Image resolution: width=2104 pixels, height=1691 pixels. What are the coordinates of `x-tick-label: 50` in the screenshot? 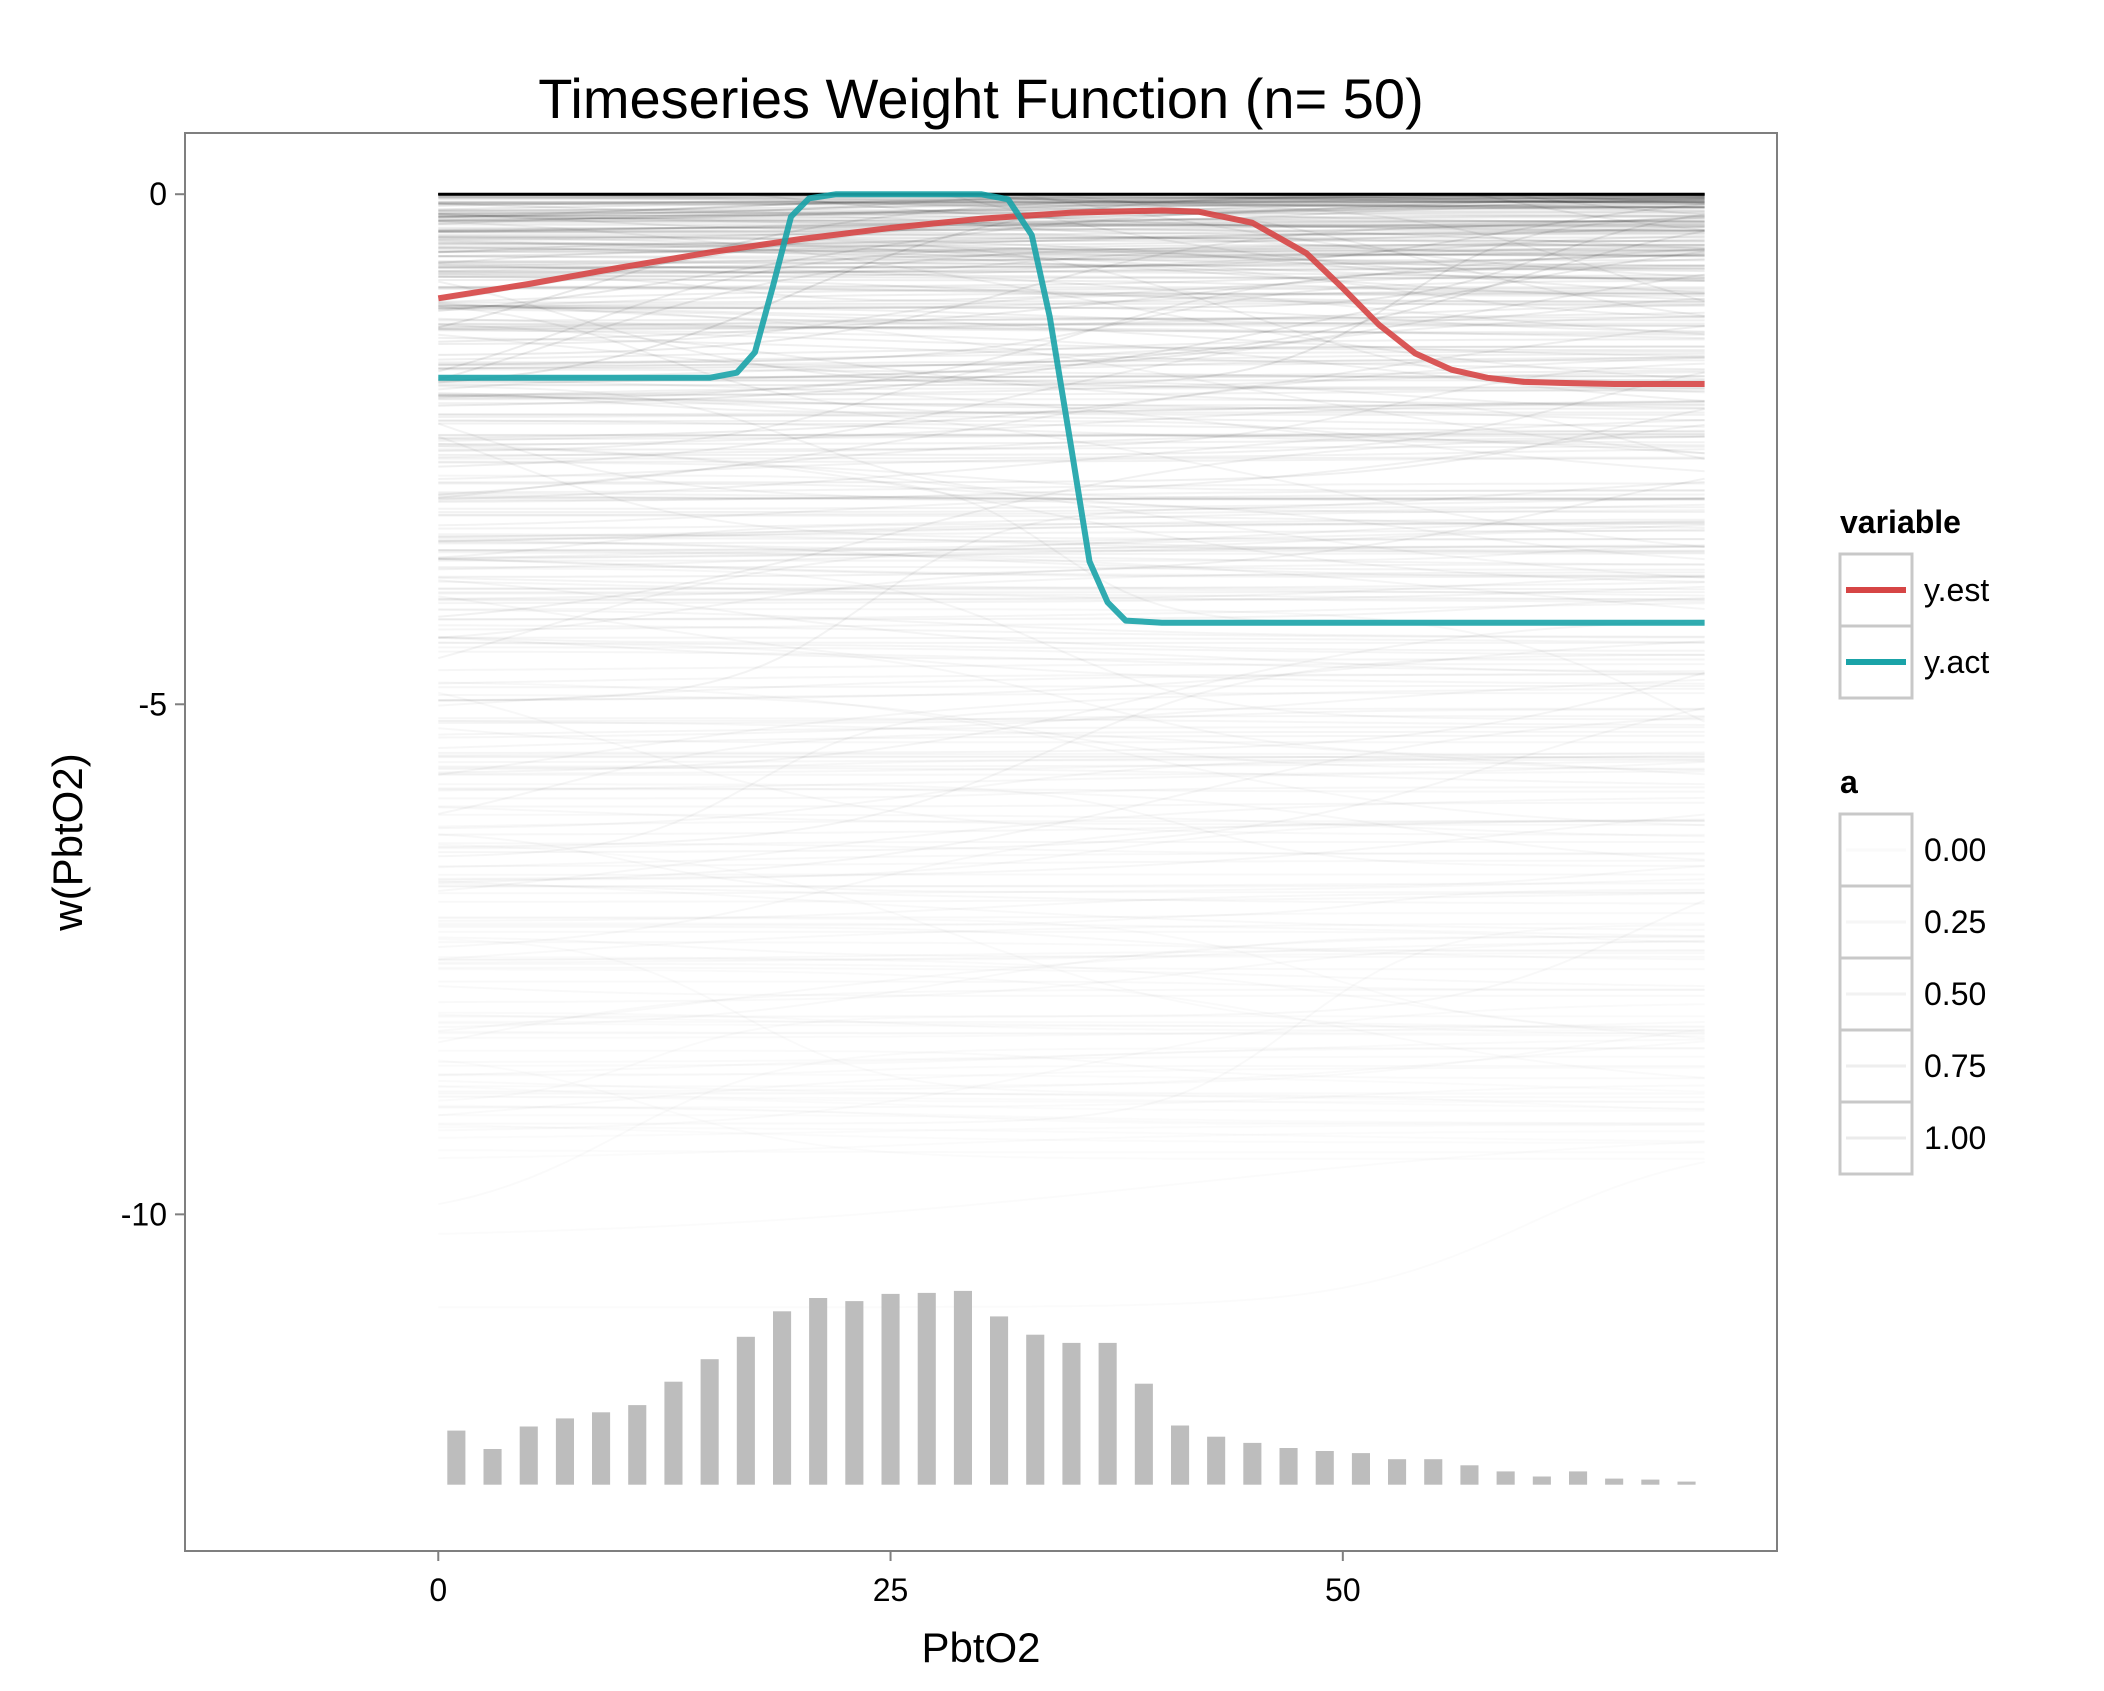 It's located at (1343, 1590).